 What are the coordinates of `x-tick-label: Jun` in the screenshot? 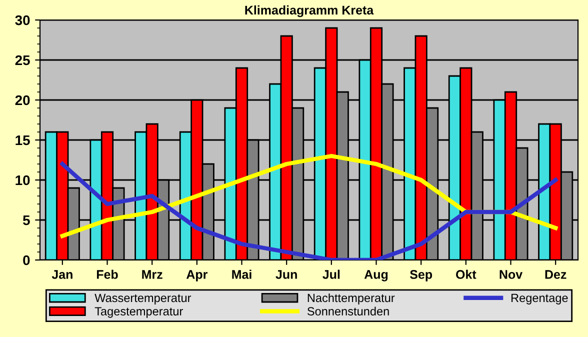 It's located at (286, 274).